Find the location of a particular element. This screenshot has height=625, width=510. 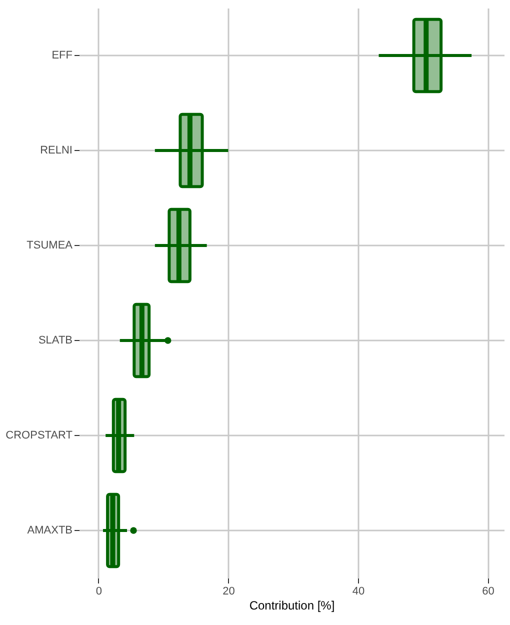

y-tick-label: TSUMEA is located at coordinates (50, 246).